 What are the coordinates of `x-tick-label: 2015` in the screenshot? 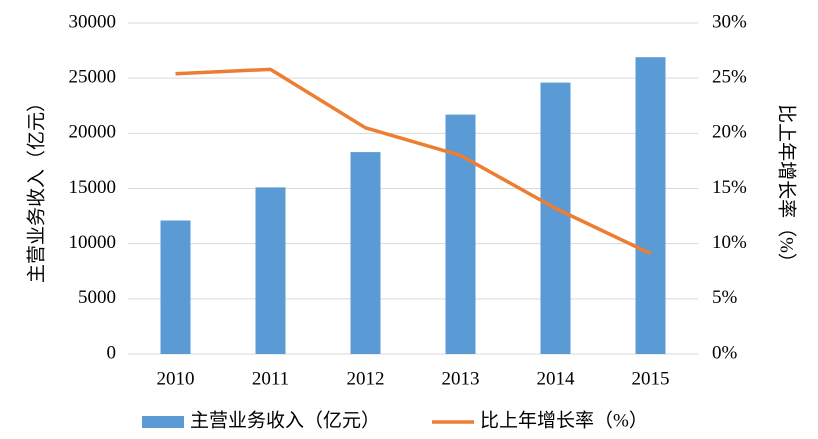 It's located at (651, 378).